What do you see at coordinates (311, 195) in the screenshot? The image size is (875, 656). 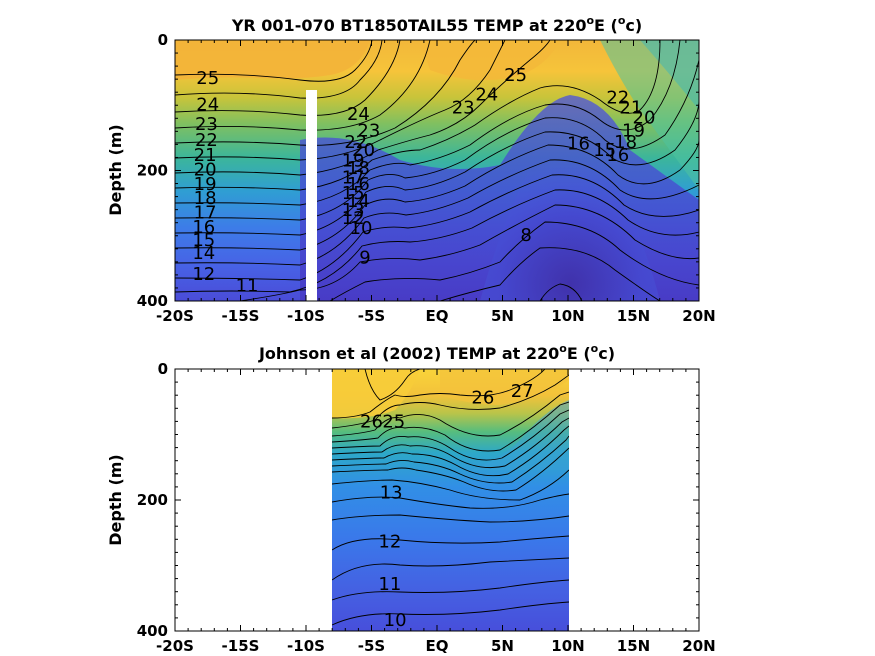 I see `panel-1-data-gap` at bounding box center [311, 195].